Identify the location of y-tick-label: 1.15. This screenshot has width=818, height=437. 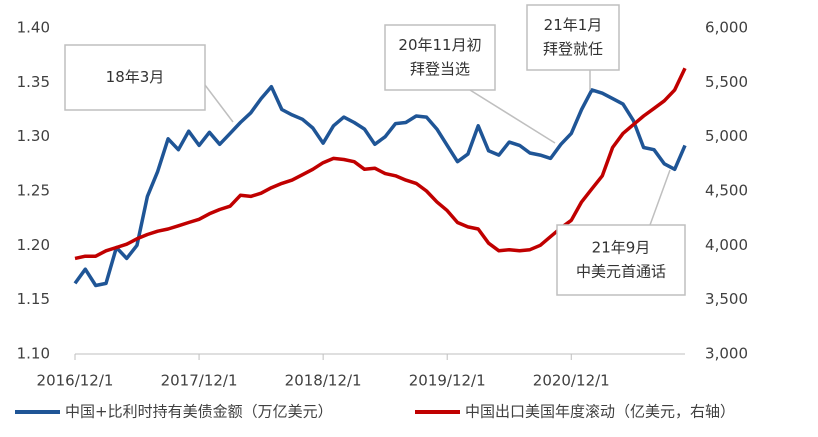
(33, 299).